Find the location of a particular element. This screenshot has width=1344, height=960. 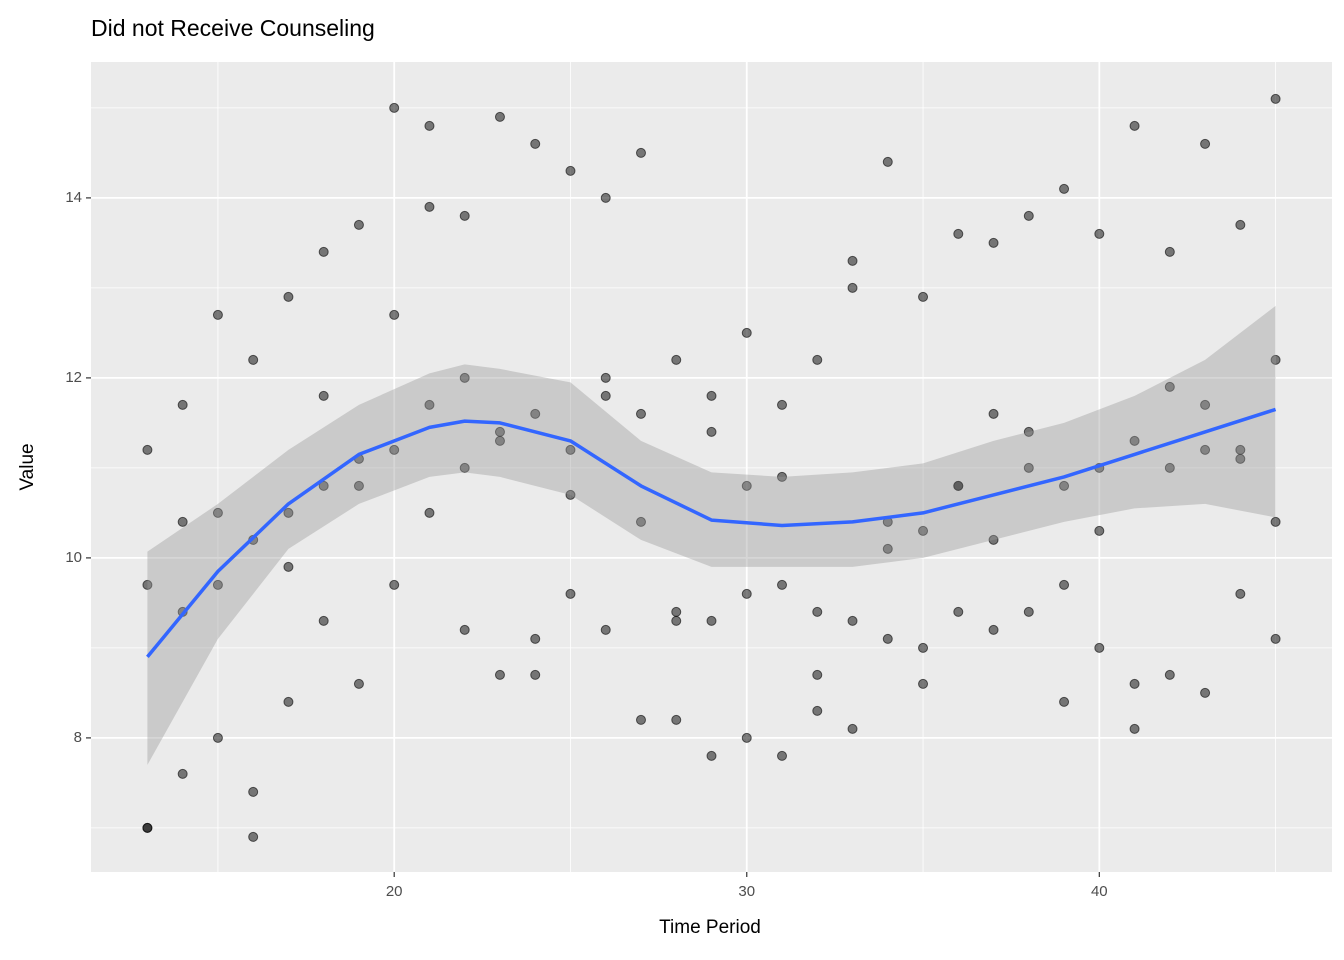

x-tick-label: 30 is located at coordinates (746, 891).